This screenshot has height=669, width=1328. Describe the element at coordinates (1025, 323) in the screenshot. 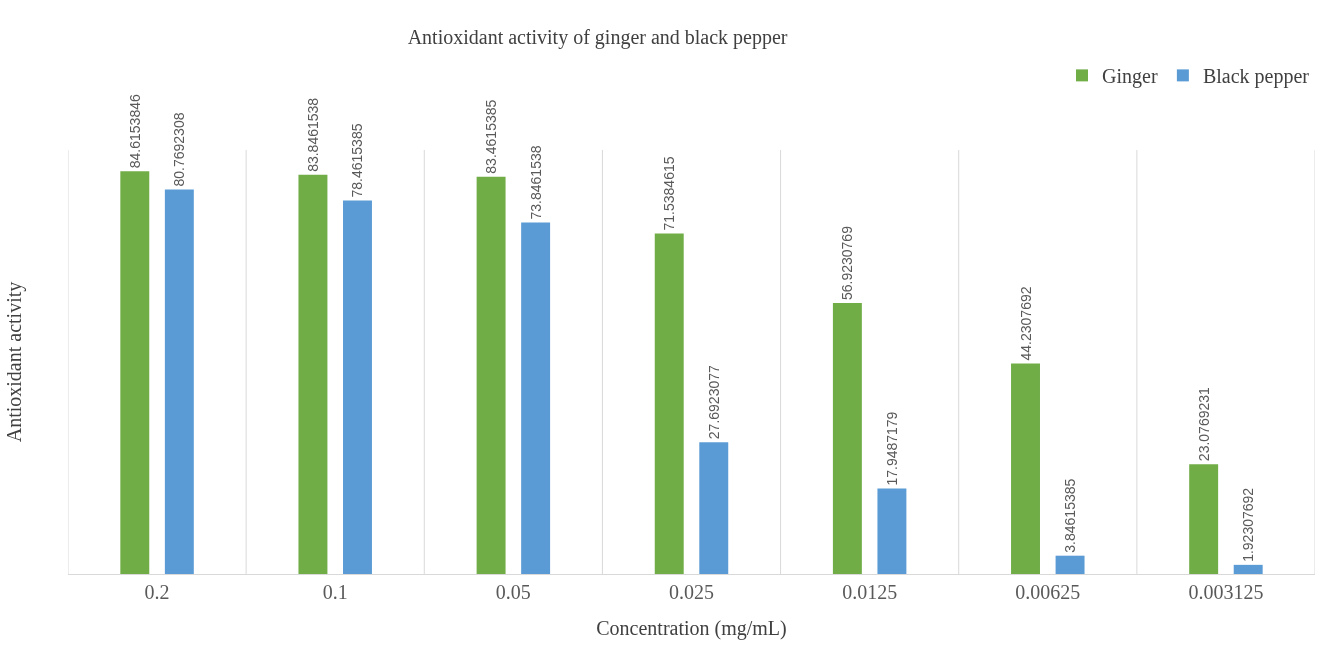

I see `data-label: 44.2307692` at that location.